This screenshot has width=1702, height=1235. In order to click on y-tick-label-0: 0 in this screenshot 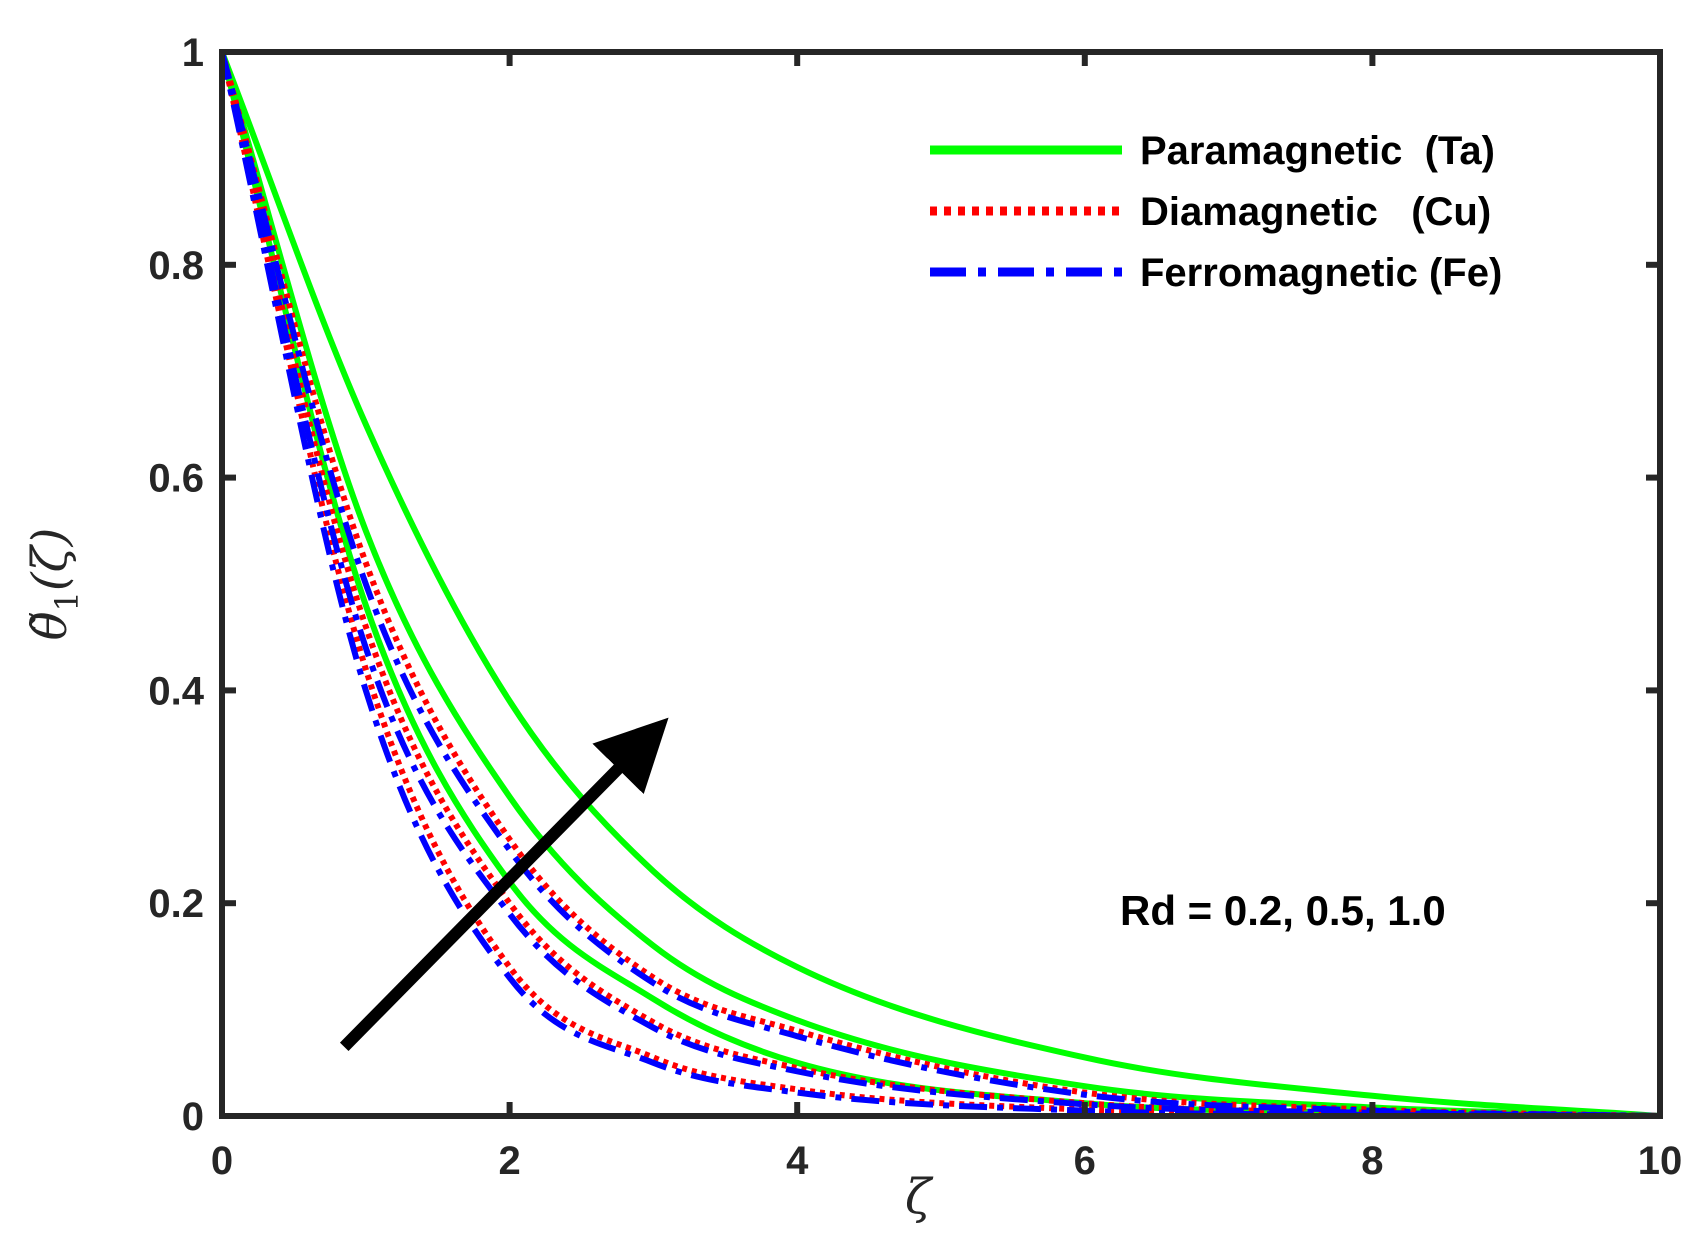, I will do `click(193, 1117)`.